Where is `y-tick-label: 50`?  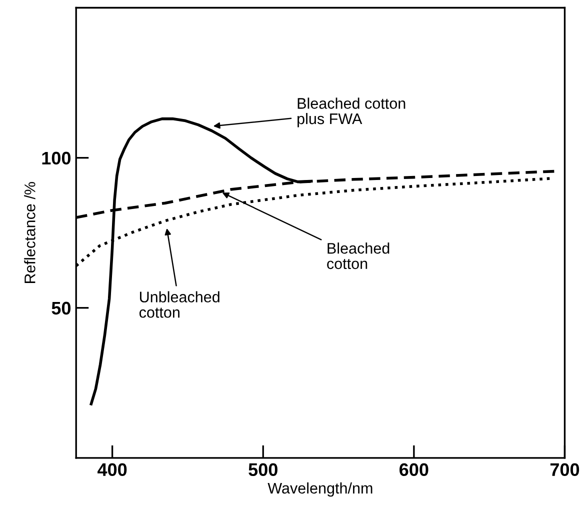 y-tick-label: 50 is located at coordinates (61, 308).